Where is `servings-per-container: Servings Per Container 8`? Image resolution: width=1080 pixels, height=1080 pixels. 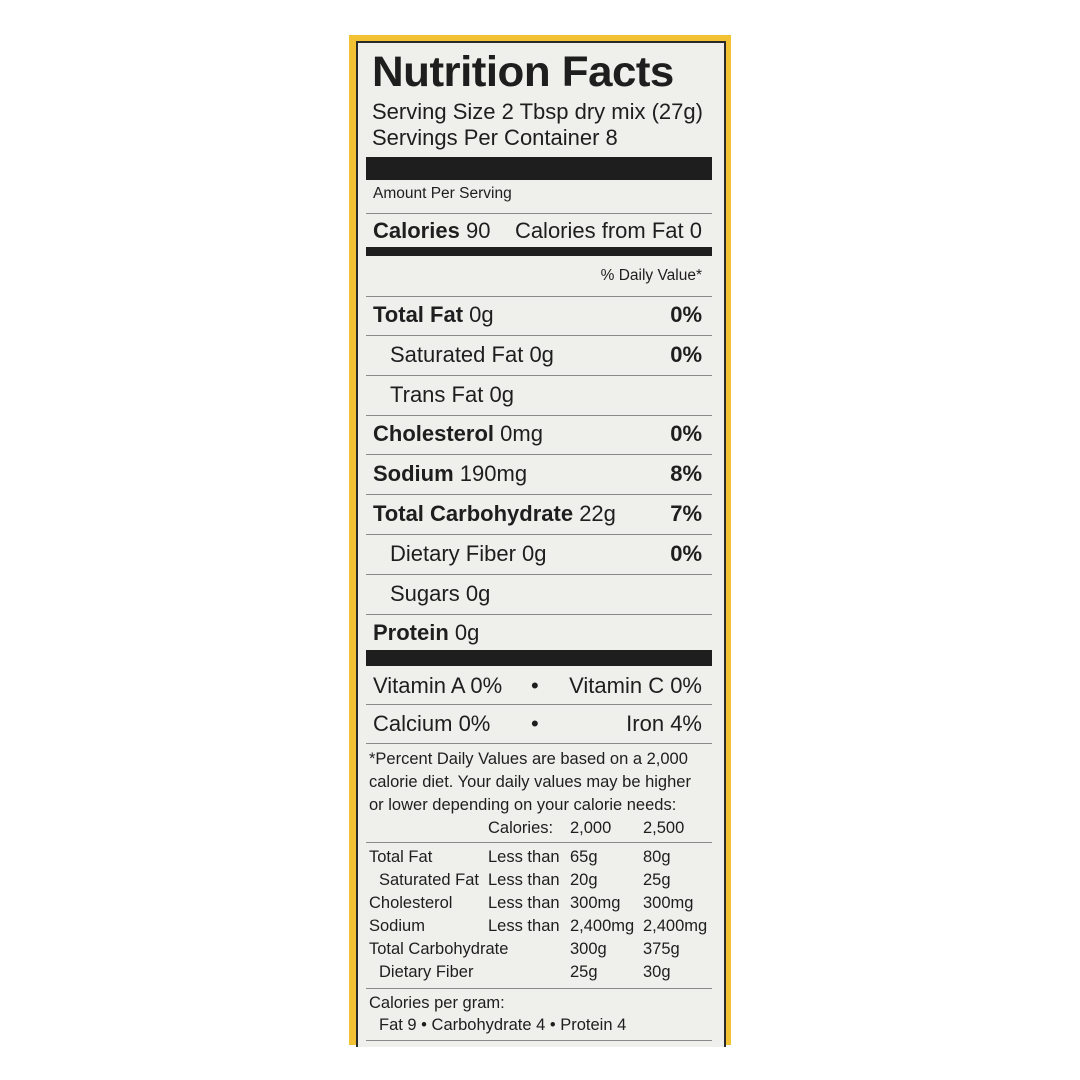 servings-per-container: Servings Per Container 8 is located at coordinates (495, 137).